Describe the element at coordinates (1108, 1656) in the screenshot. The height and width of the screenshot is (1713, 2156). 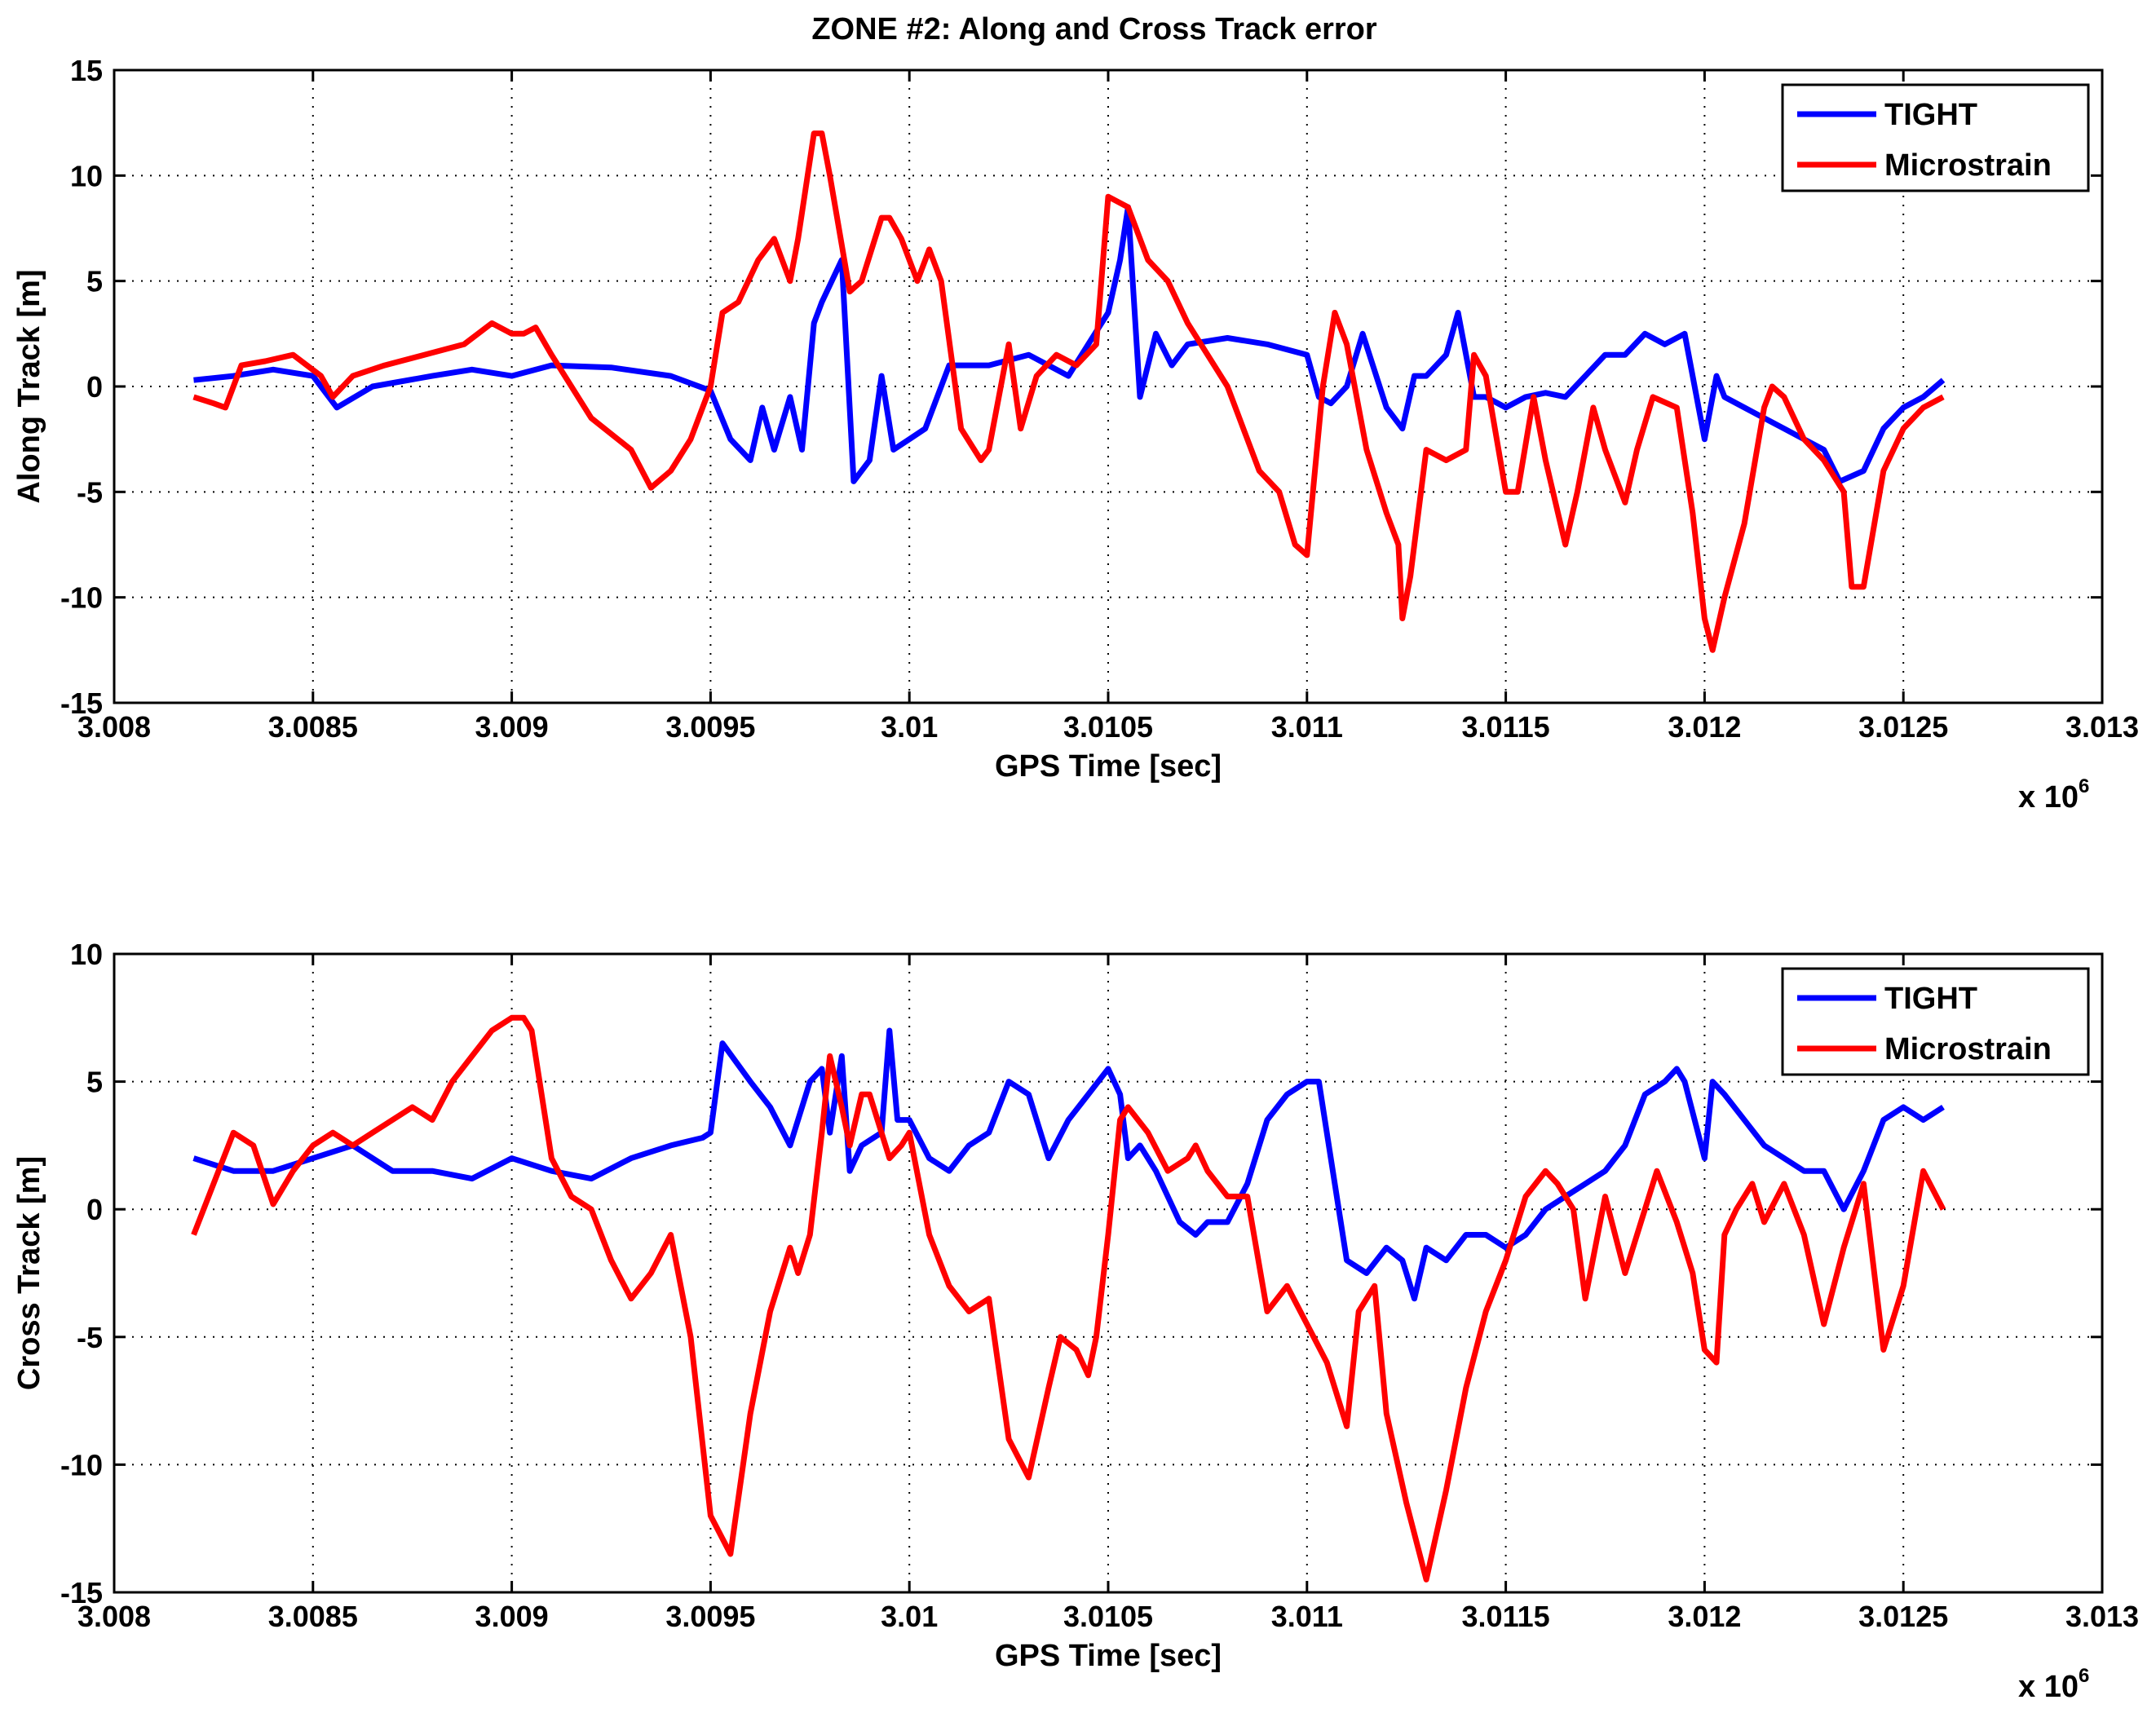
I see `cross-track-x-label: GPS Time [sec]` at that location.